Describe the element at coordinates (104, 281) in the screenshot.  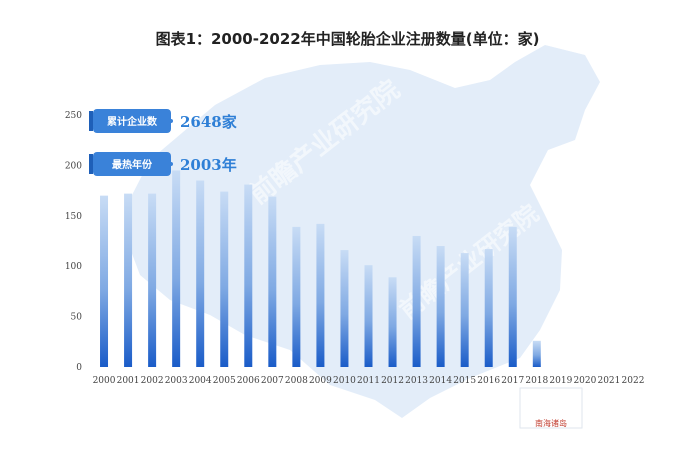
I see `bar-2000` at that location.